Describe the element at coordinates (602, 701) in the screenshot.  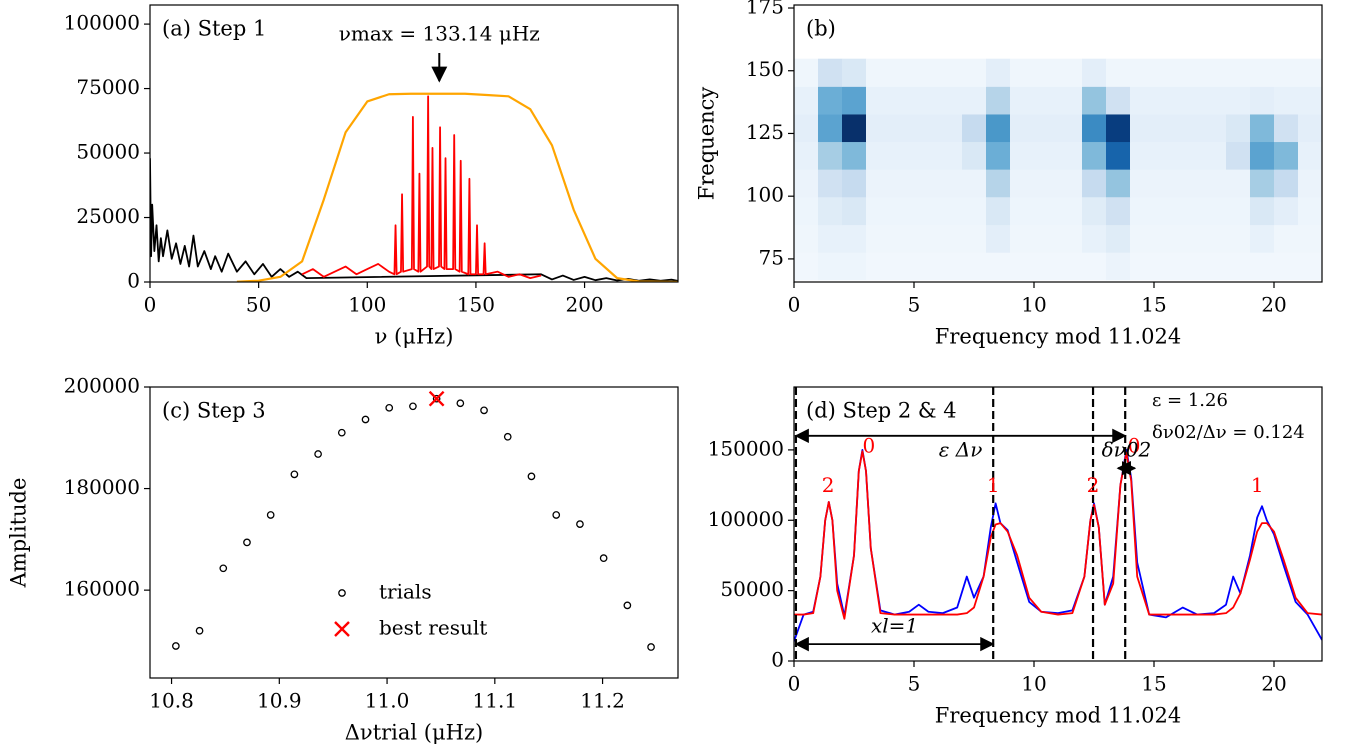
I see `x-tick-label: 11.2` at that location.